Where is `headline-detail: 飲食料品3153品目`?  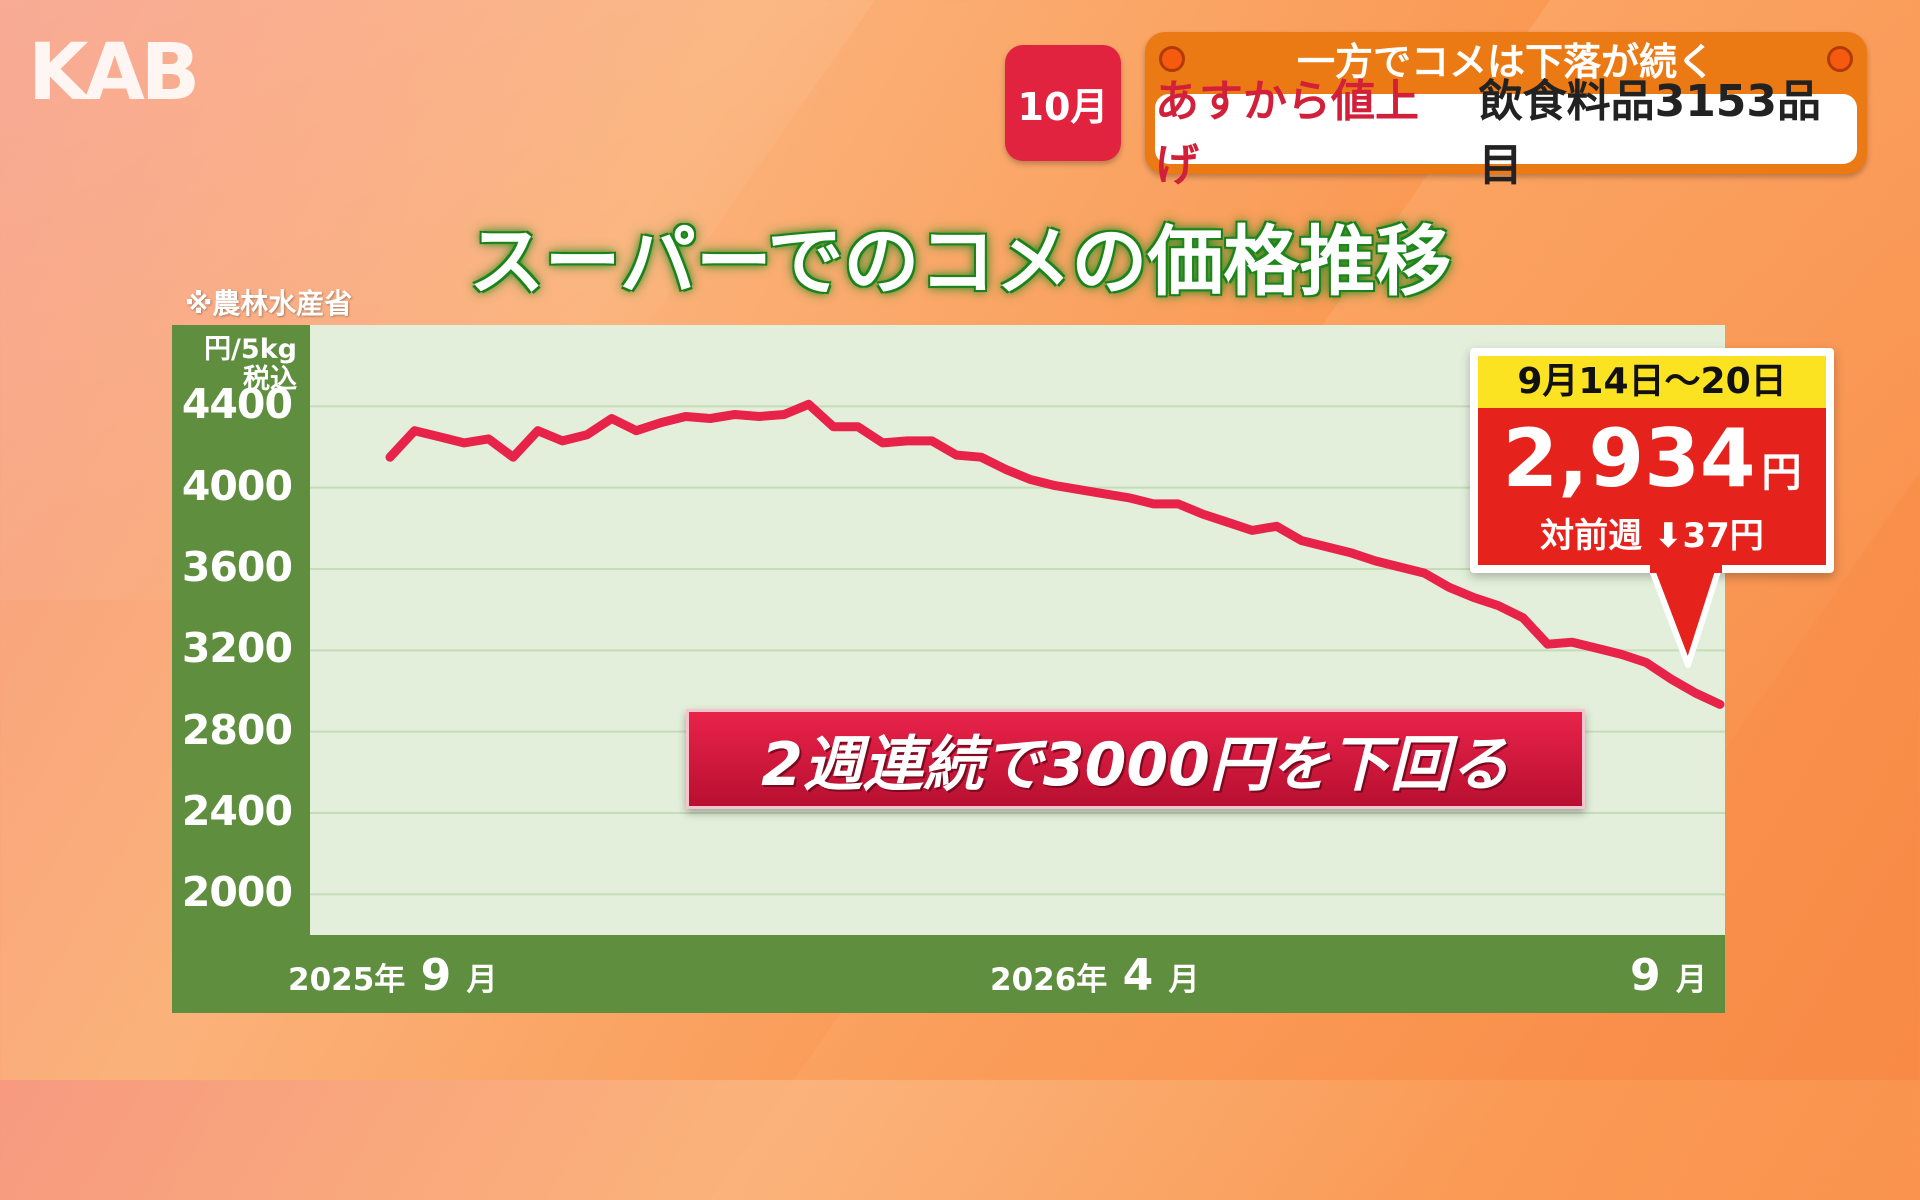
headline-detail: 飲食料品3153品目 is located at coordinates (1650, 133).